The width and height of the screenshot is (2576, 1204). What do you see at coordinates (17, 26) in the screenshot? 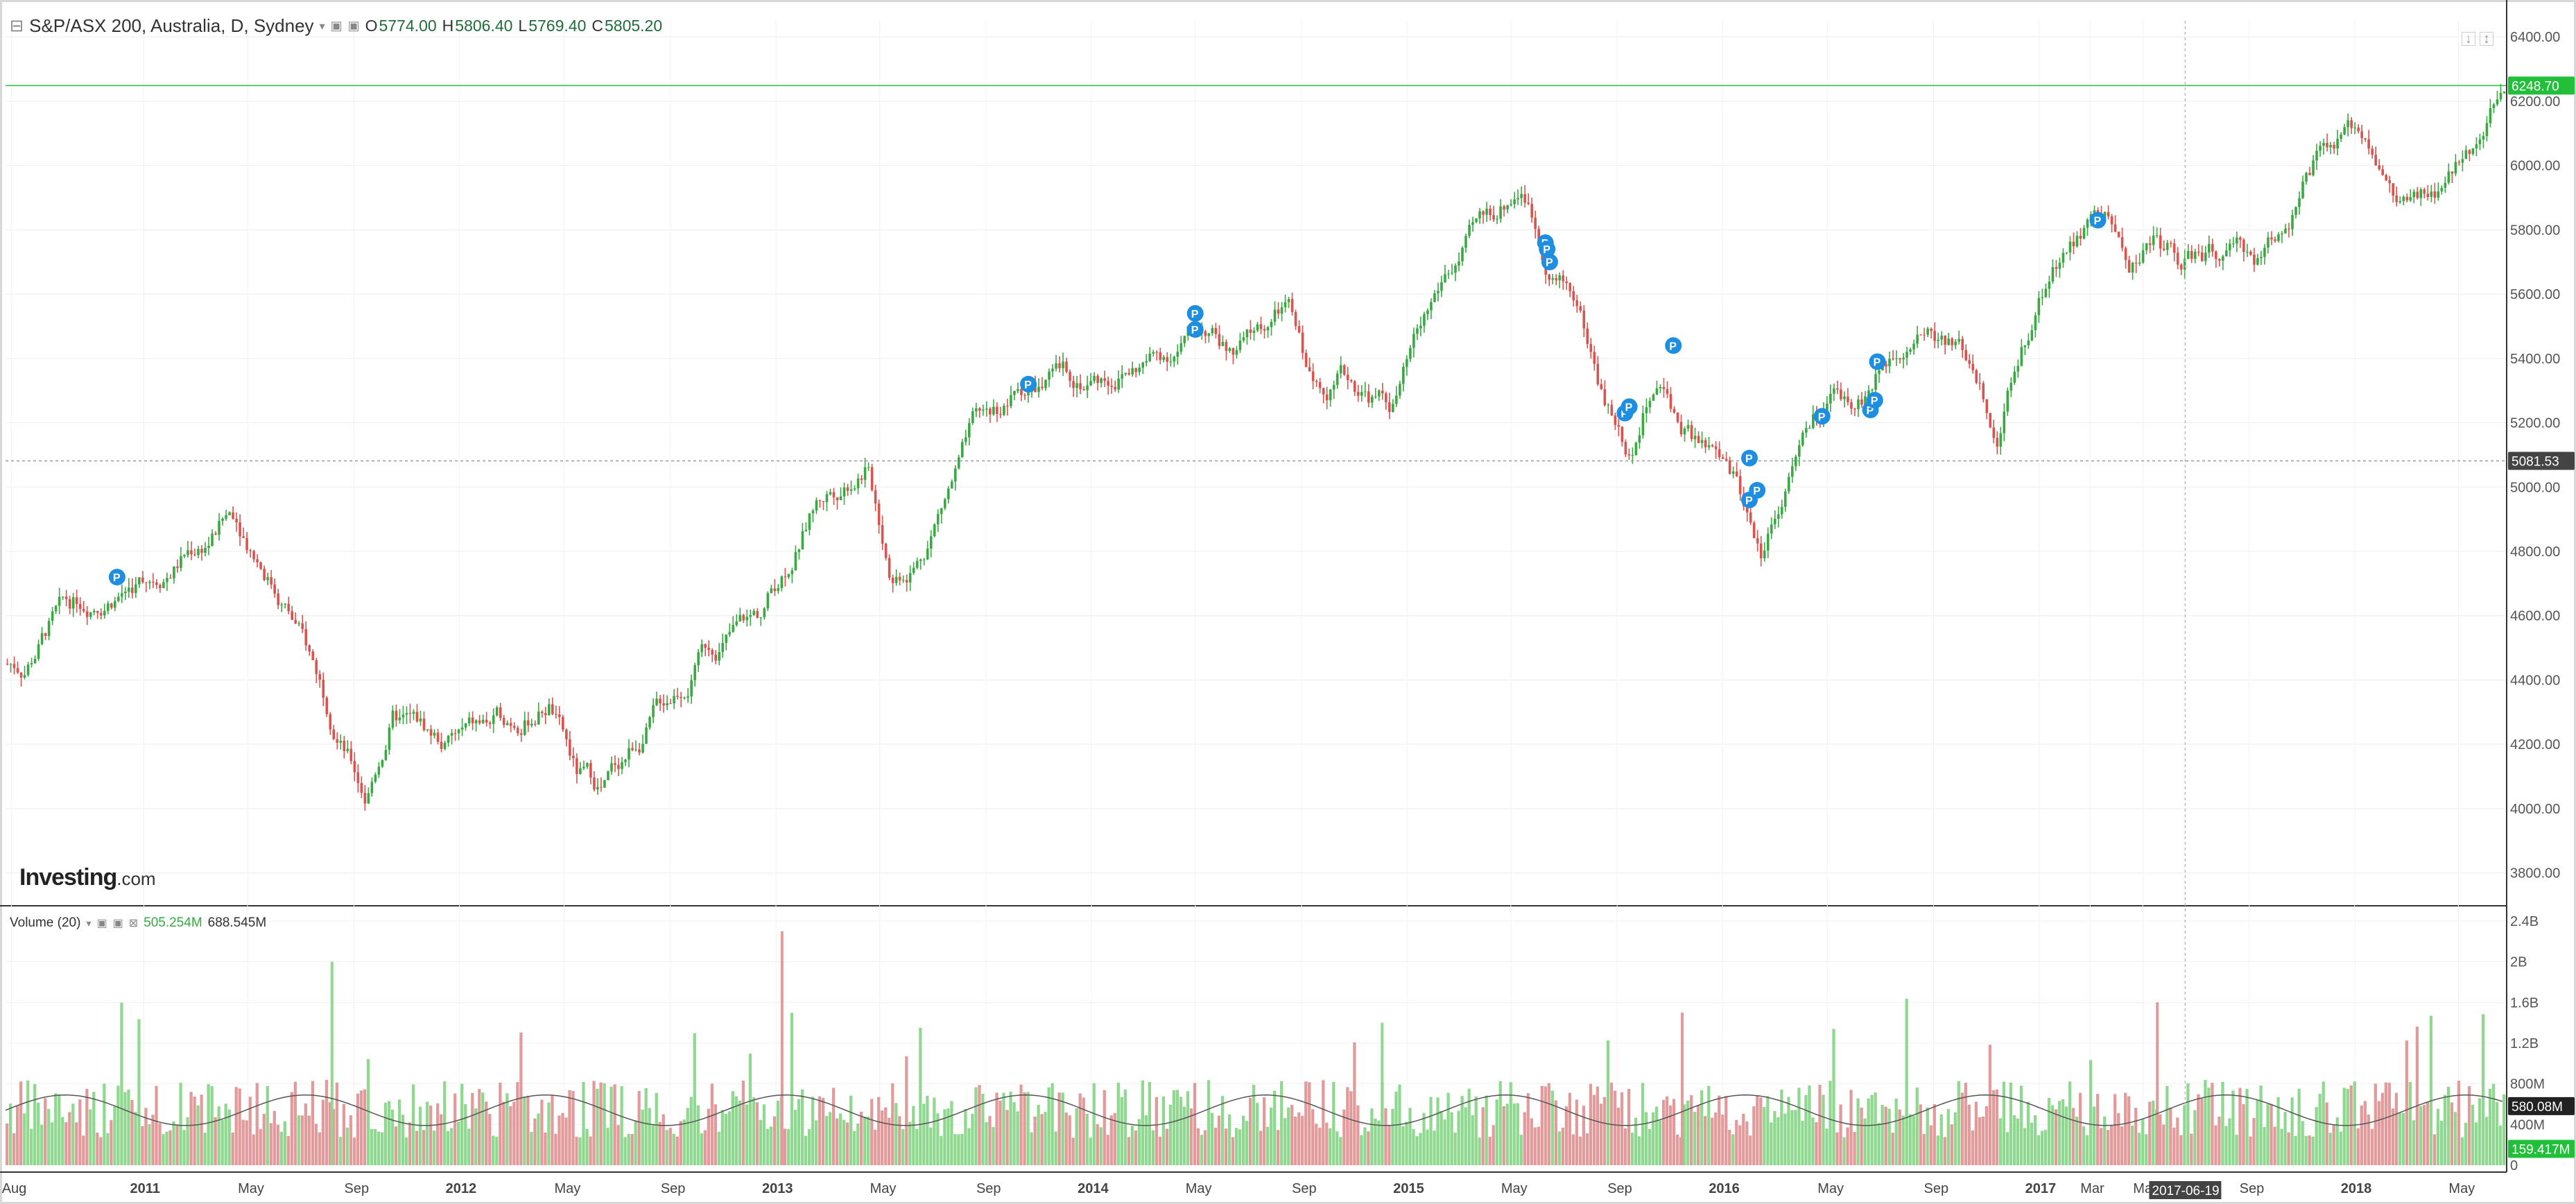
I see `collapse-icon: ⊟` at bounding box center [17, 26].